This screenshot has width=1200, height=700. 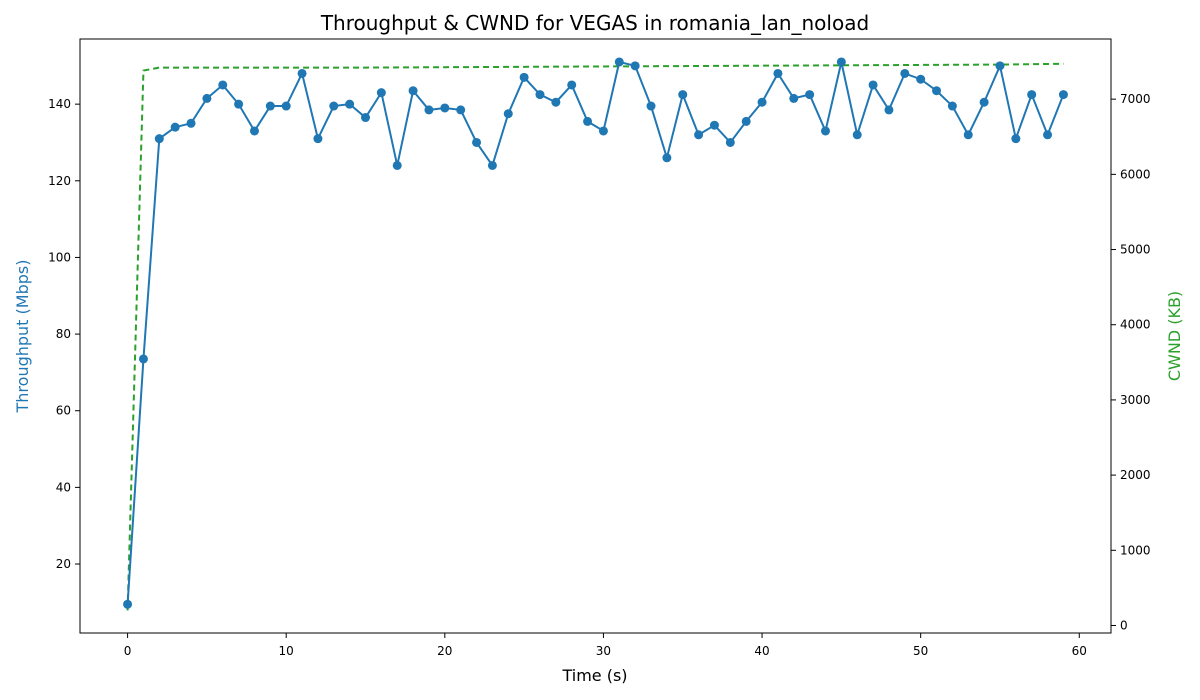 I want to click on y-axis-left: 20 40 60 80 100 120 140, so click(x=64, y=334).